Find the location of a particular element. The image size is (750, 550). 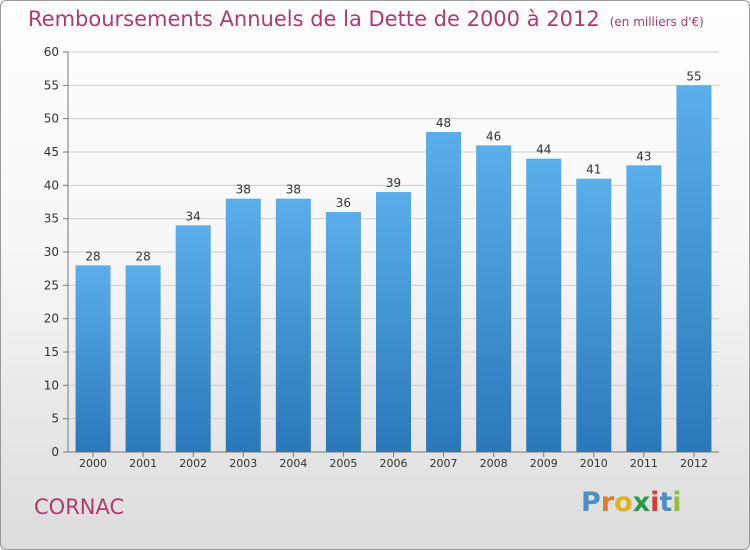

bar-2011 is located at coordinates (644, 309).